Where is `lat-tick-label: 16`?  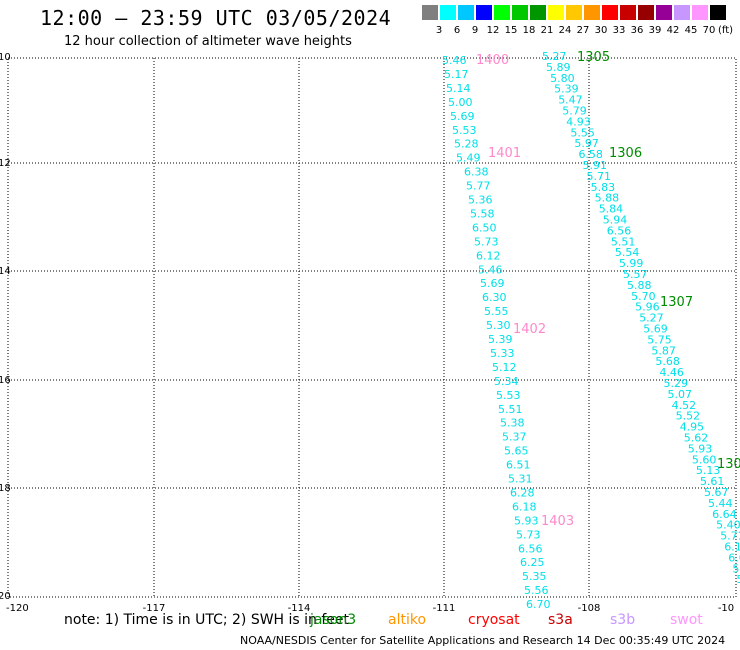 lat-tick-label: 16 is located at coordinates (5, 380).